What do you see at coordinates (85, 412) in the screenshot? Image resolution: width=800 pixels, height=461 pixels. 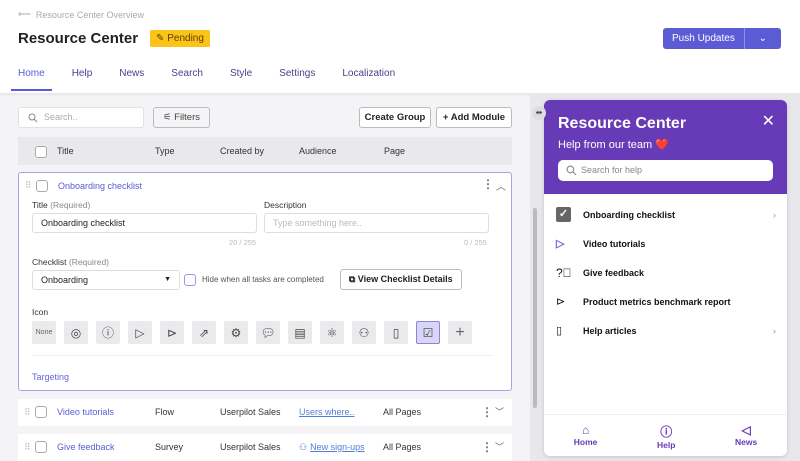 I see `row-title: Video tutorials` at bounding box center [85, 412].